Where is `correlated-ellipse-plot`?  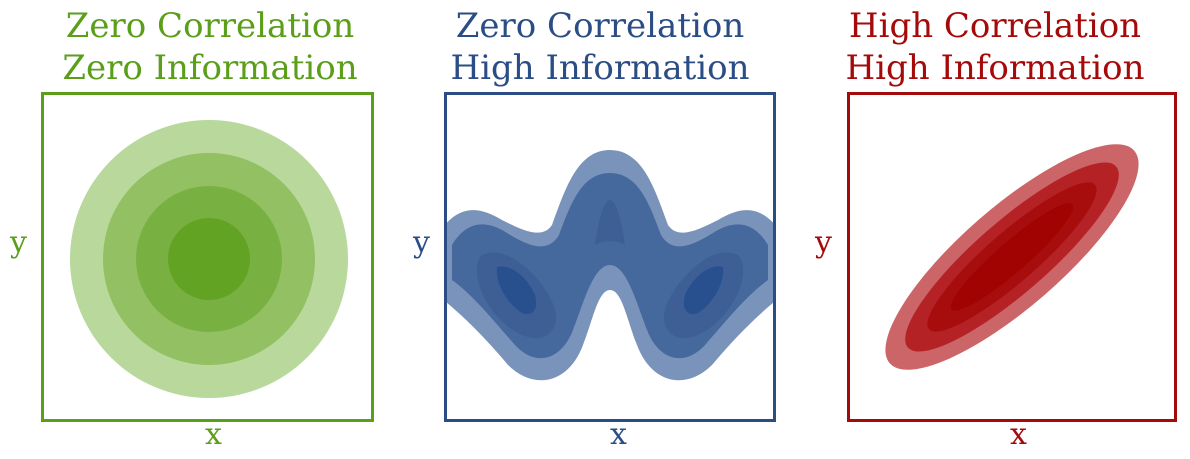 correlated-ellipse-plot is located at coordinates (1012, 257).